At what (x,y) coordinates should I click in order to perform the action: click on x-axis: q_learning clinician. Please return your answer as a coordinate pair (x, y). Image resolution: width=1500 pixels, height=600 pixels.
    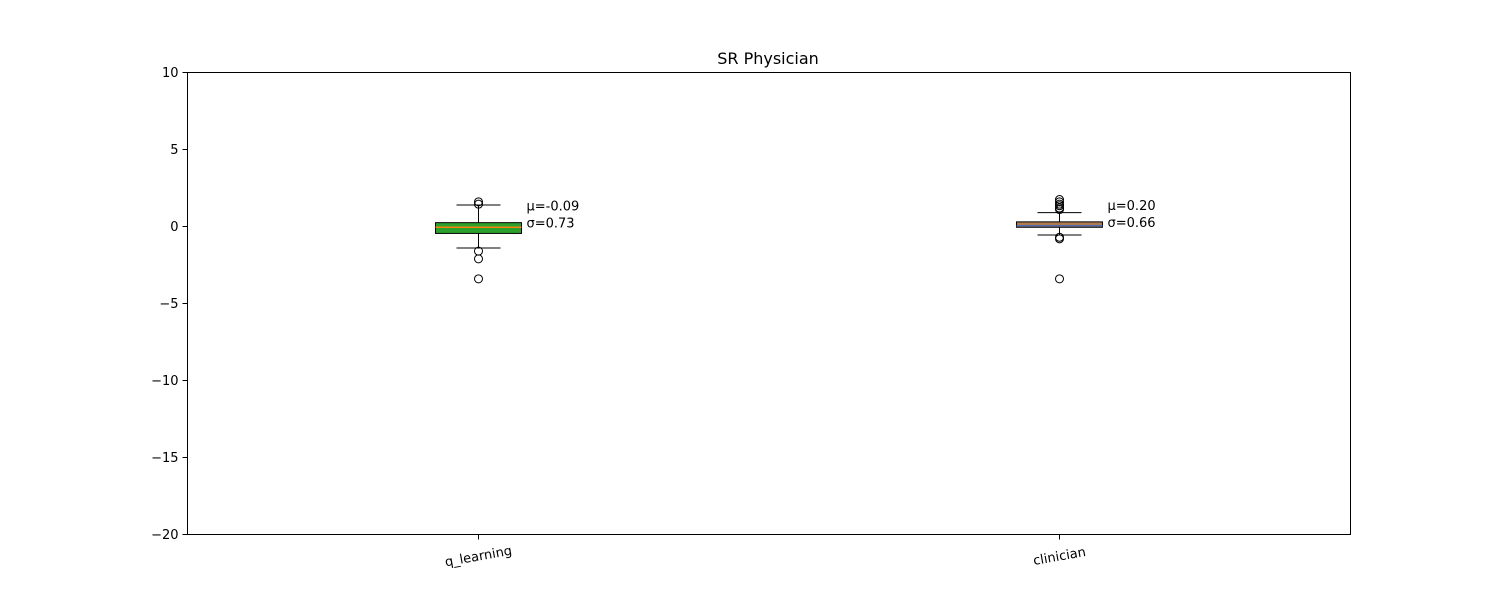
    Looking at the image, I should click on (765, 552).